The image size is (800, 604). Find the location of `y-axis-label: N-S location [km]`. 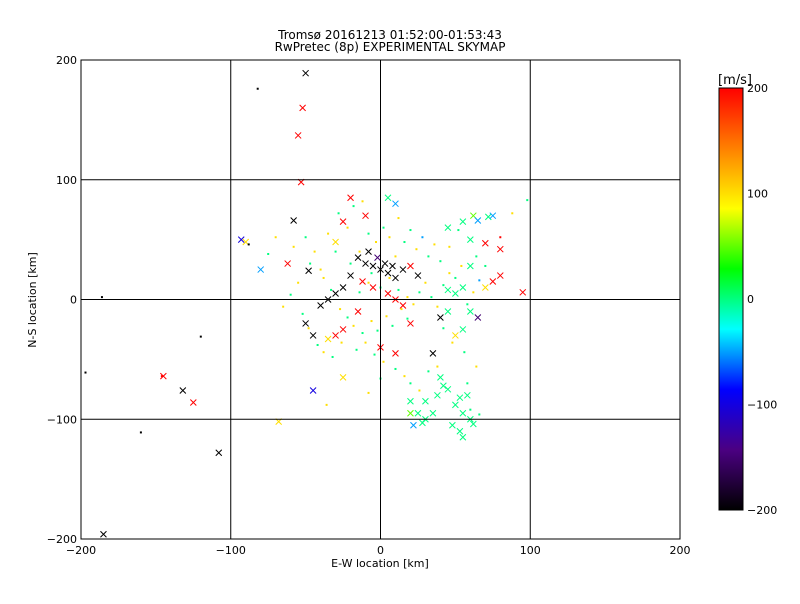

y-axis-label: N-S location [km] is located at coordinates (32, 300).